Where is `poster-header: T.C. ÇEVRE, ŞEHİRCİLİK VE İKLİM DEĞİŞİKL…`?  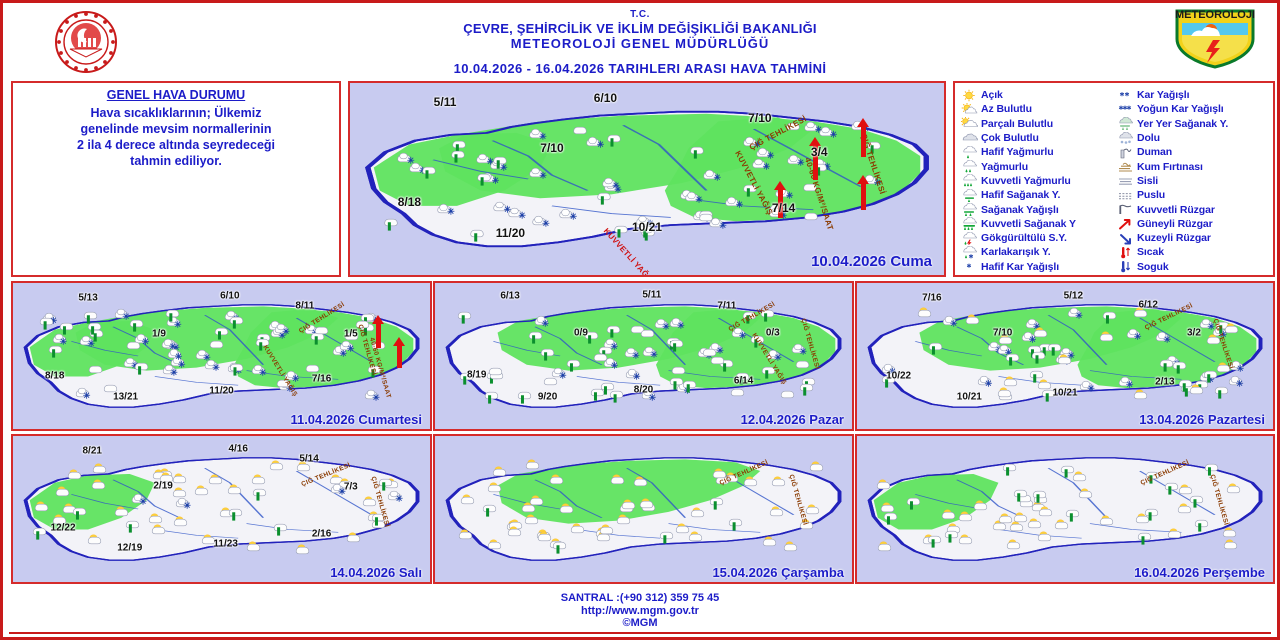
poster-header: T.C. ÇEVRE, ŞEHİRCİLİK VE İKLİM DEĞİŞİKL… is located at coordinates (640, 42).